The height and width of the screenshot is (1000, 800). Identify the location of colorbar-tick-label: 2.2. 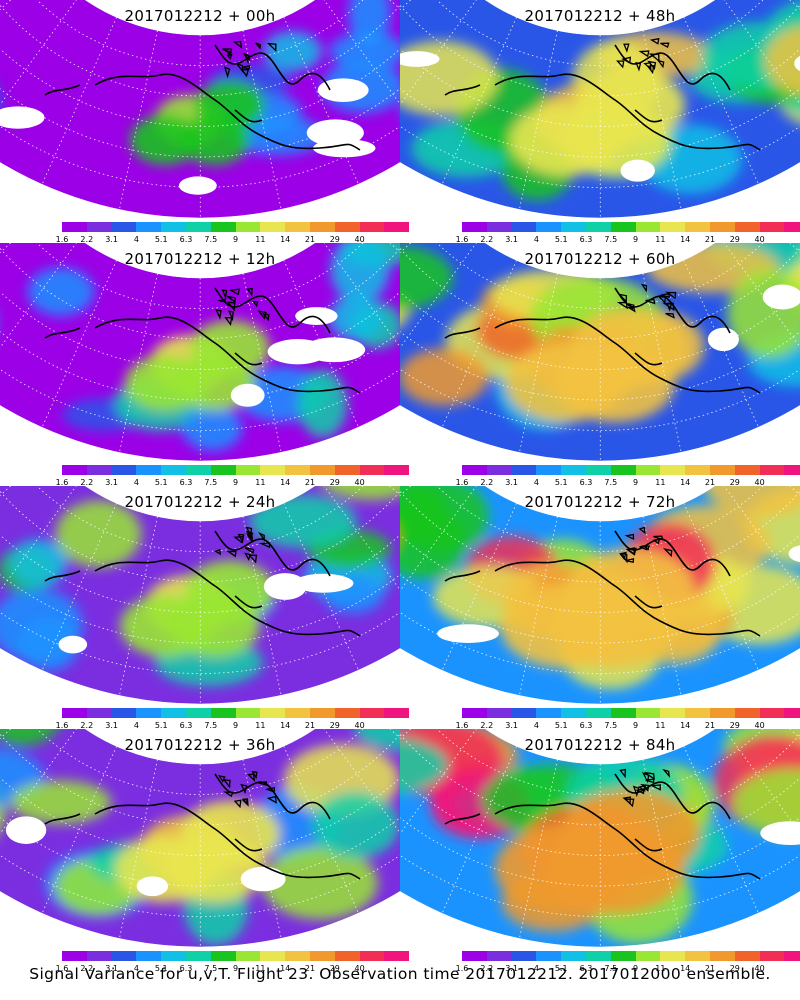
(87, 239).